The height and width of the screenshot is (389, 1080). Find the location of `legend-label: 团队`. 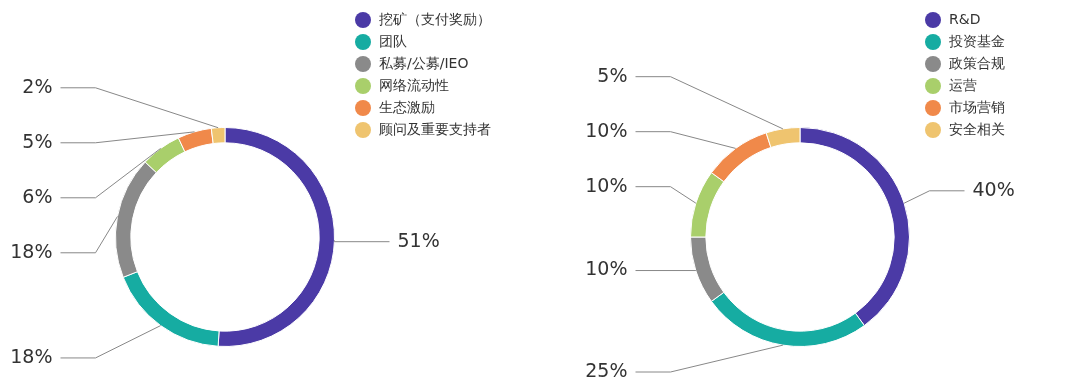

legend-label: 团队 is located at coordinates (393, 40).